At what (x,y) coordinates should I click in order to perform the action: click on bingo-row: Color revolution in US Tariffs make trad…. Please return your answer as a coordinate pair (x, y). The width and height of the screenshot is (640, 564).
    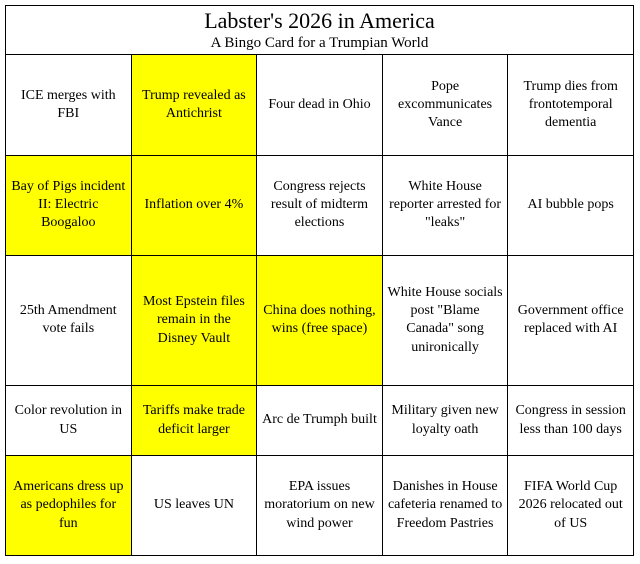
    Looking at the image, I should click on (319, 420).